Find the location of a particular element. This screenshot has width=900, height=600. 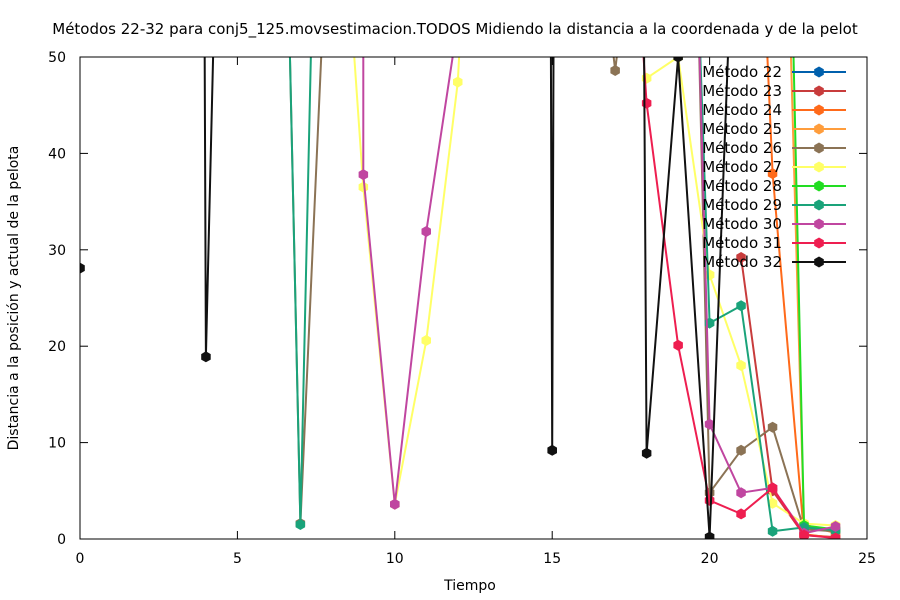

legend-label: Método 32 is located at coordinates (742, 262).